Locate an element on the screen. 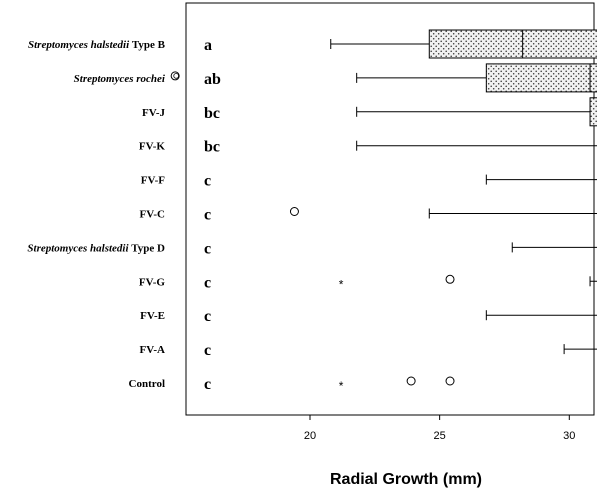  row-3: FV-K bc is located at coordinates (368, 147).